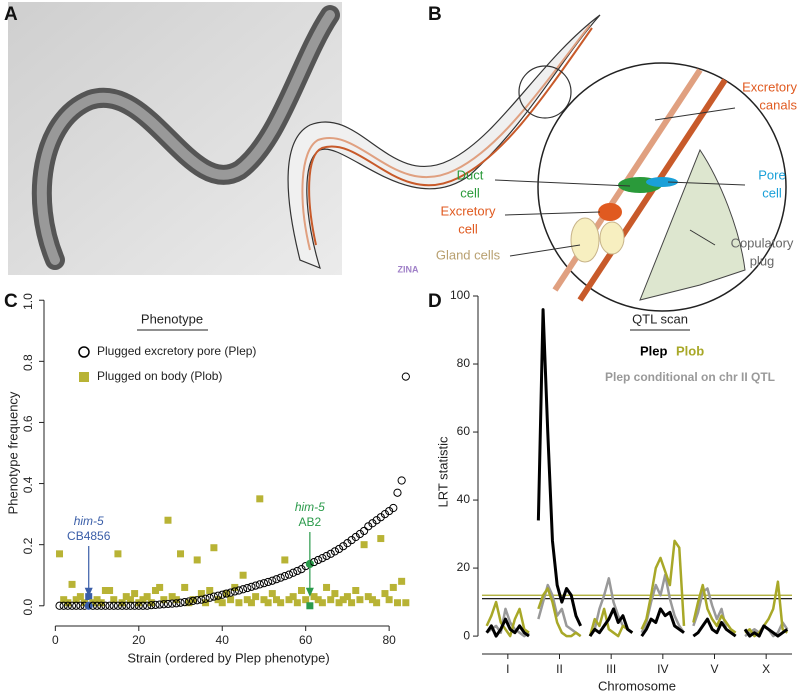  Describe the element at coordinates (442, 472) in the screenshot. I see `y-axis-label: LRT statistic` at that location.